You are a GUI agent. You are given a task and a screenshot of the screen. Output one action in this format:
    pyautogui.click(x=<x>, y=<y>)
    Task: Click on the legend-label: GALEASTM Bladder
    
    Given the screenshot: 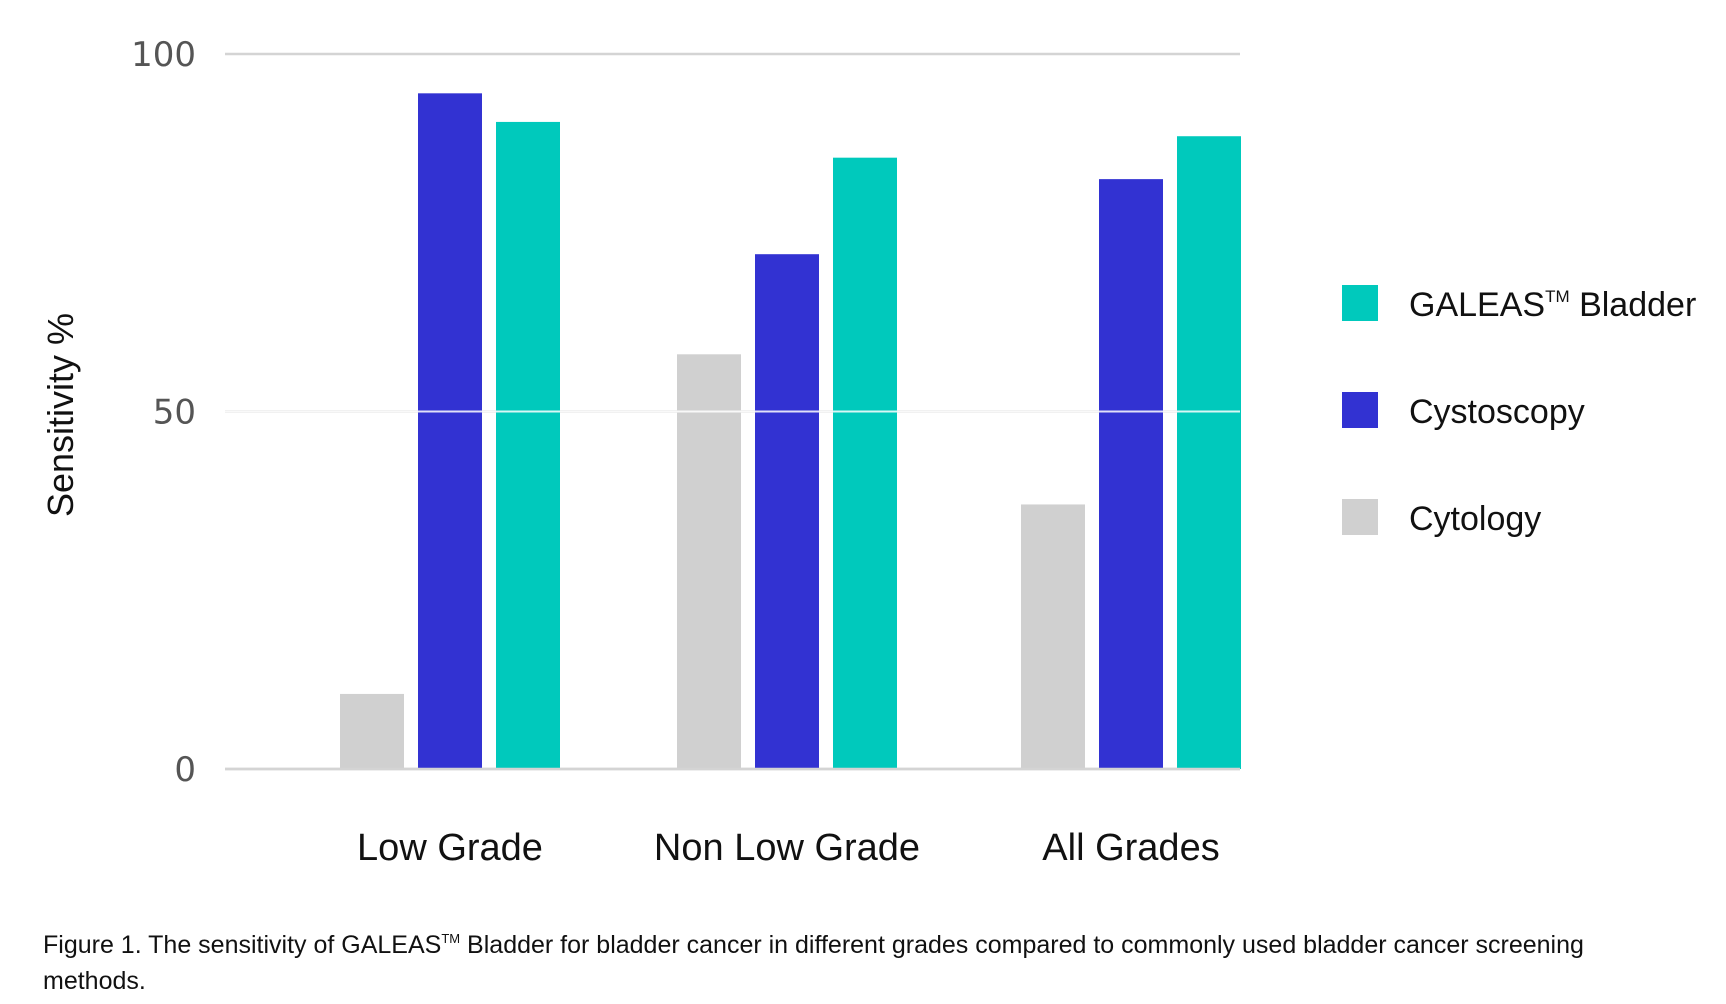 What is the action you would take?
    pyautogui.click(x=1552, y=305)
    